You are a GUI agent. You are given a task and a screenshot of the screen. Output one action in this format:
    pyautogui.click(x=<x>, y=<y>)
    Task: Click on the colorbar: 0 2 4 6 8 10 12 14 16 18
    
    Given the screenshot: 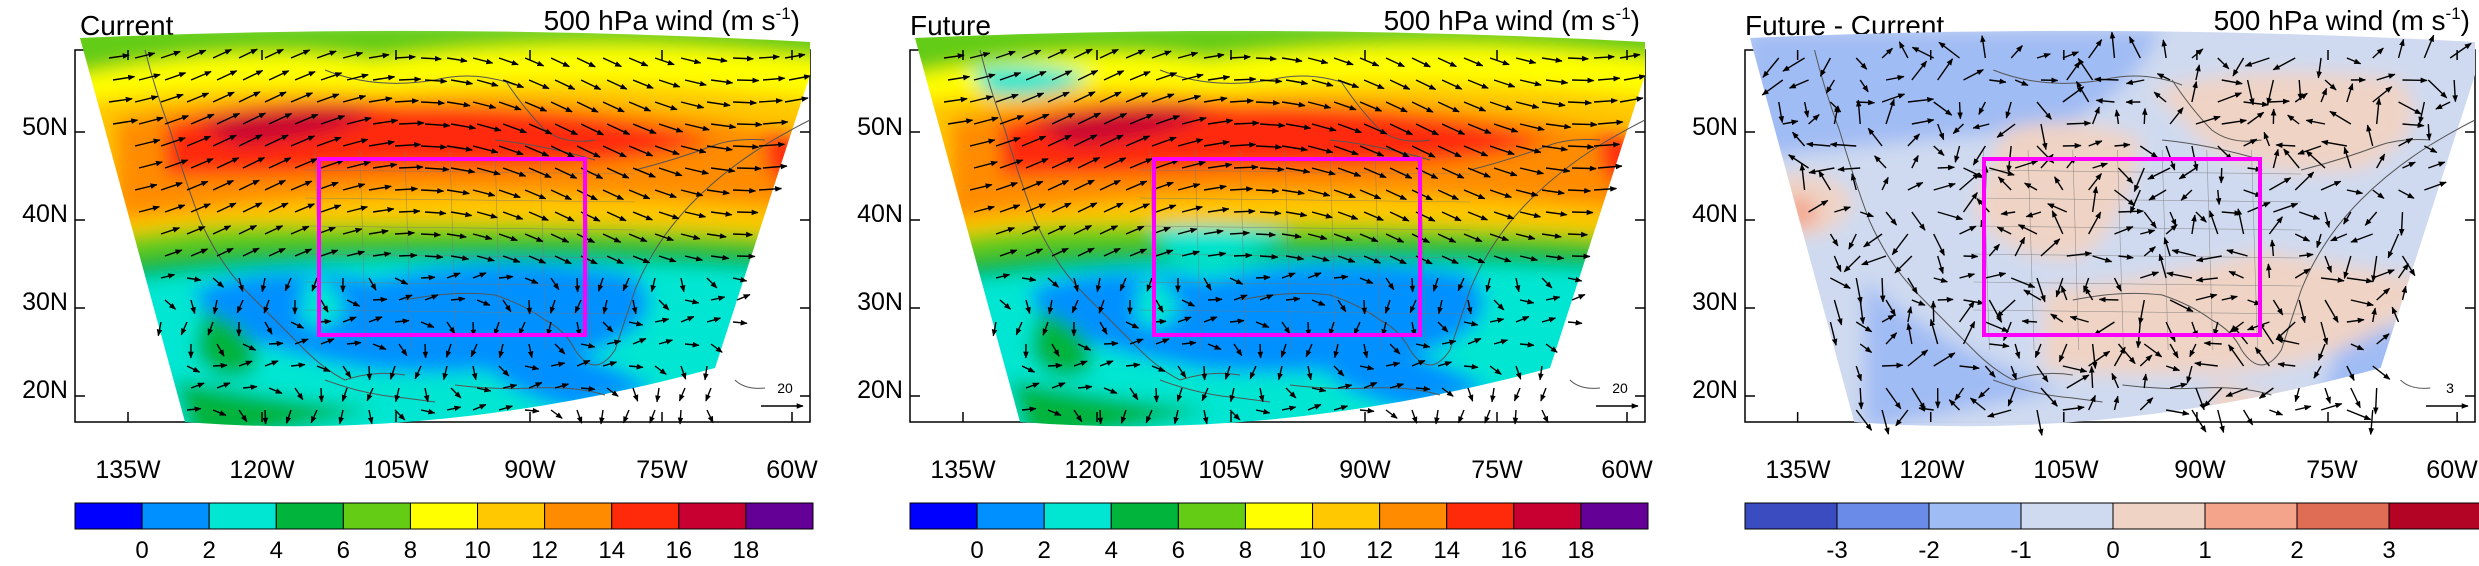 What is the action you would take?
    pyautogui.click(x=1279, y=532)
    